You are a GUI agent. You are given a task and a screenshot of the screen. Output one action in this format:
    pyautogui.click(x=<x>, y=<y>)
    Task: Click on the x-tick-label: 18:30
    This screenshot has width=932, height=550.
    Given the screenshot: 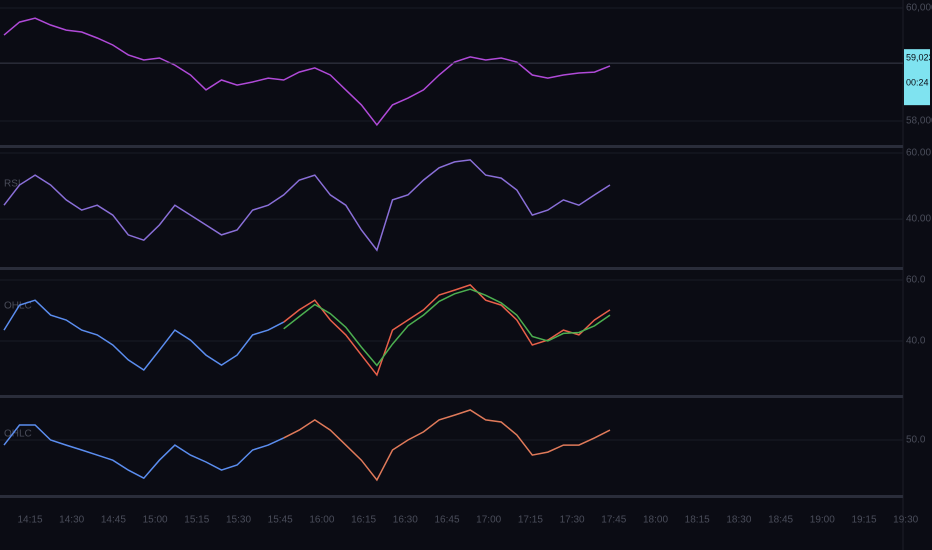 What is the action you would take?
    pyautogui.click(x=738, y=520)
    